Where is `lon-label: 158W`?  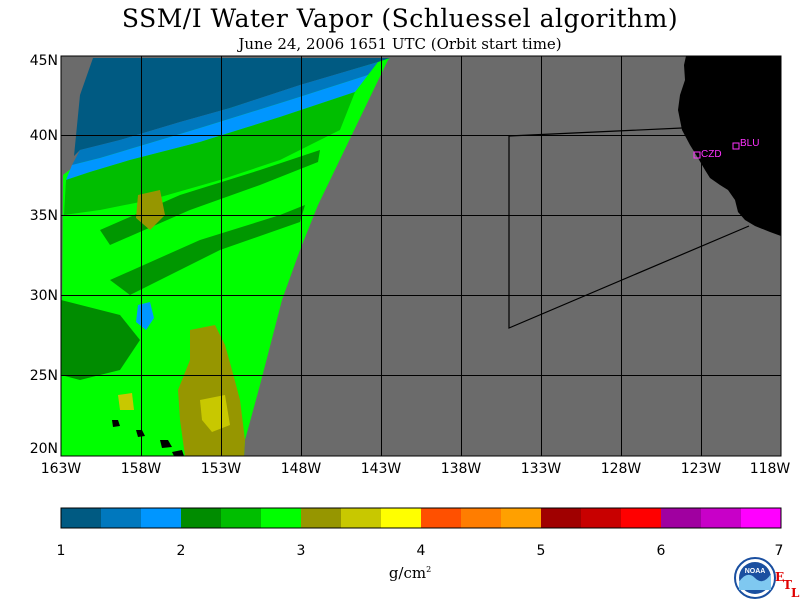
lon-label: 158W is located at coordinates (141, 469).